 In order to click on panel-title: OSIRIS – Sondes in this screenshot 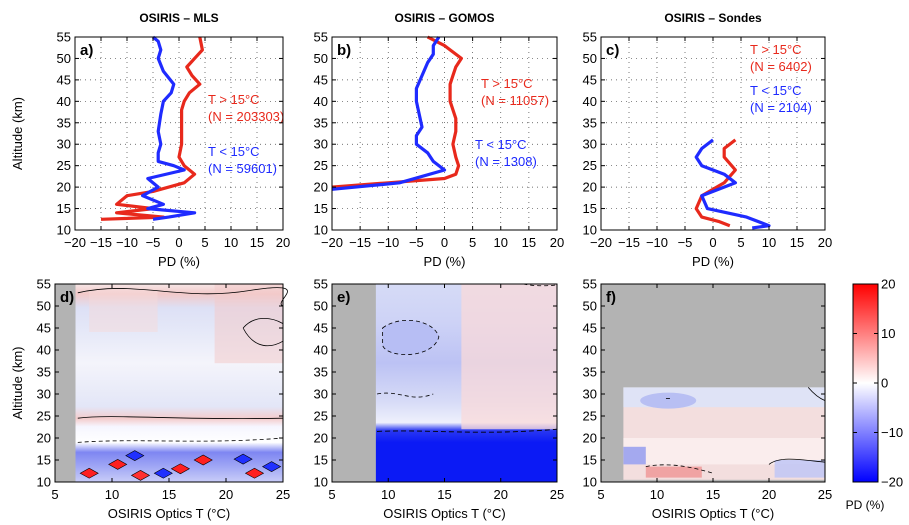, I will do `click(713, 18)`.